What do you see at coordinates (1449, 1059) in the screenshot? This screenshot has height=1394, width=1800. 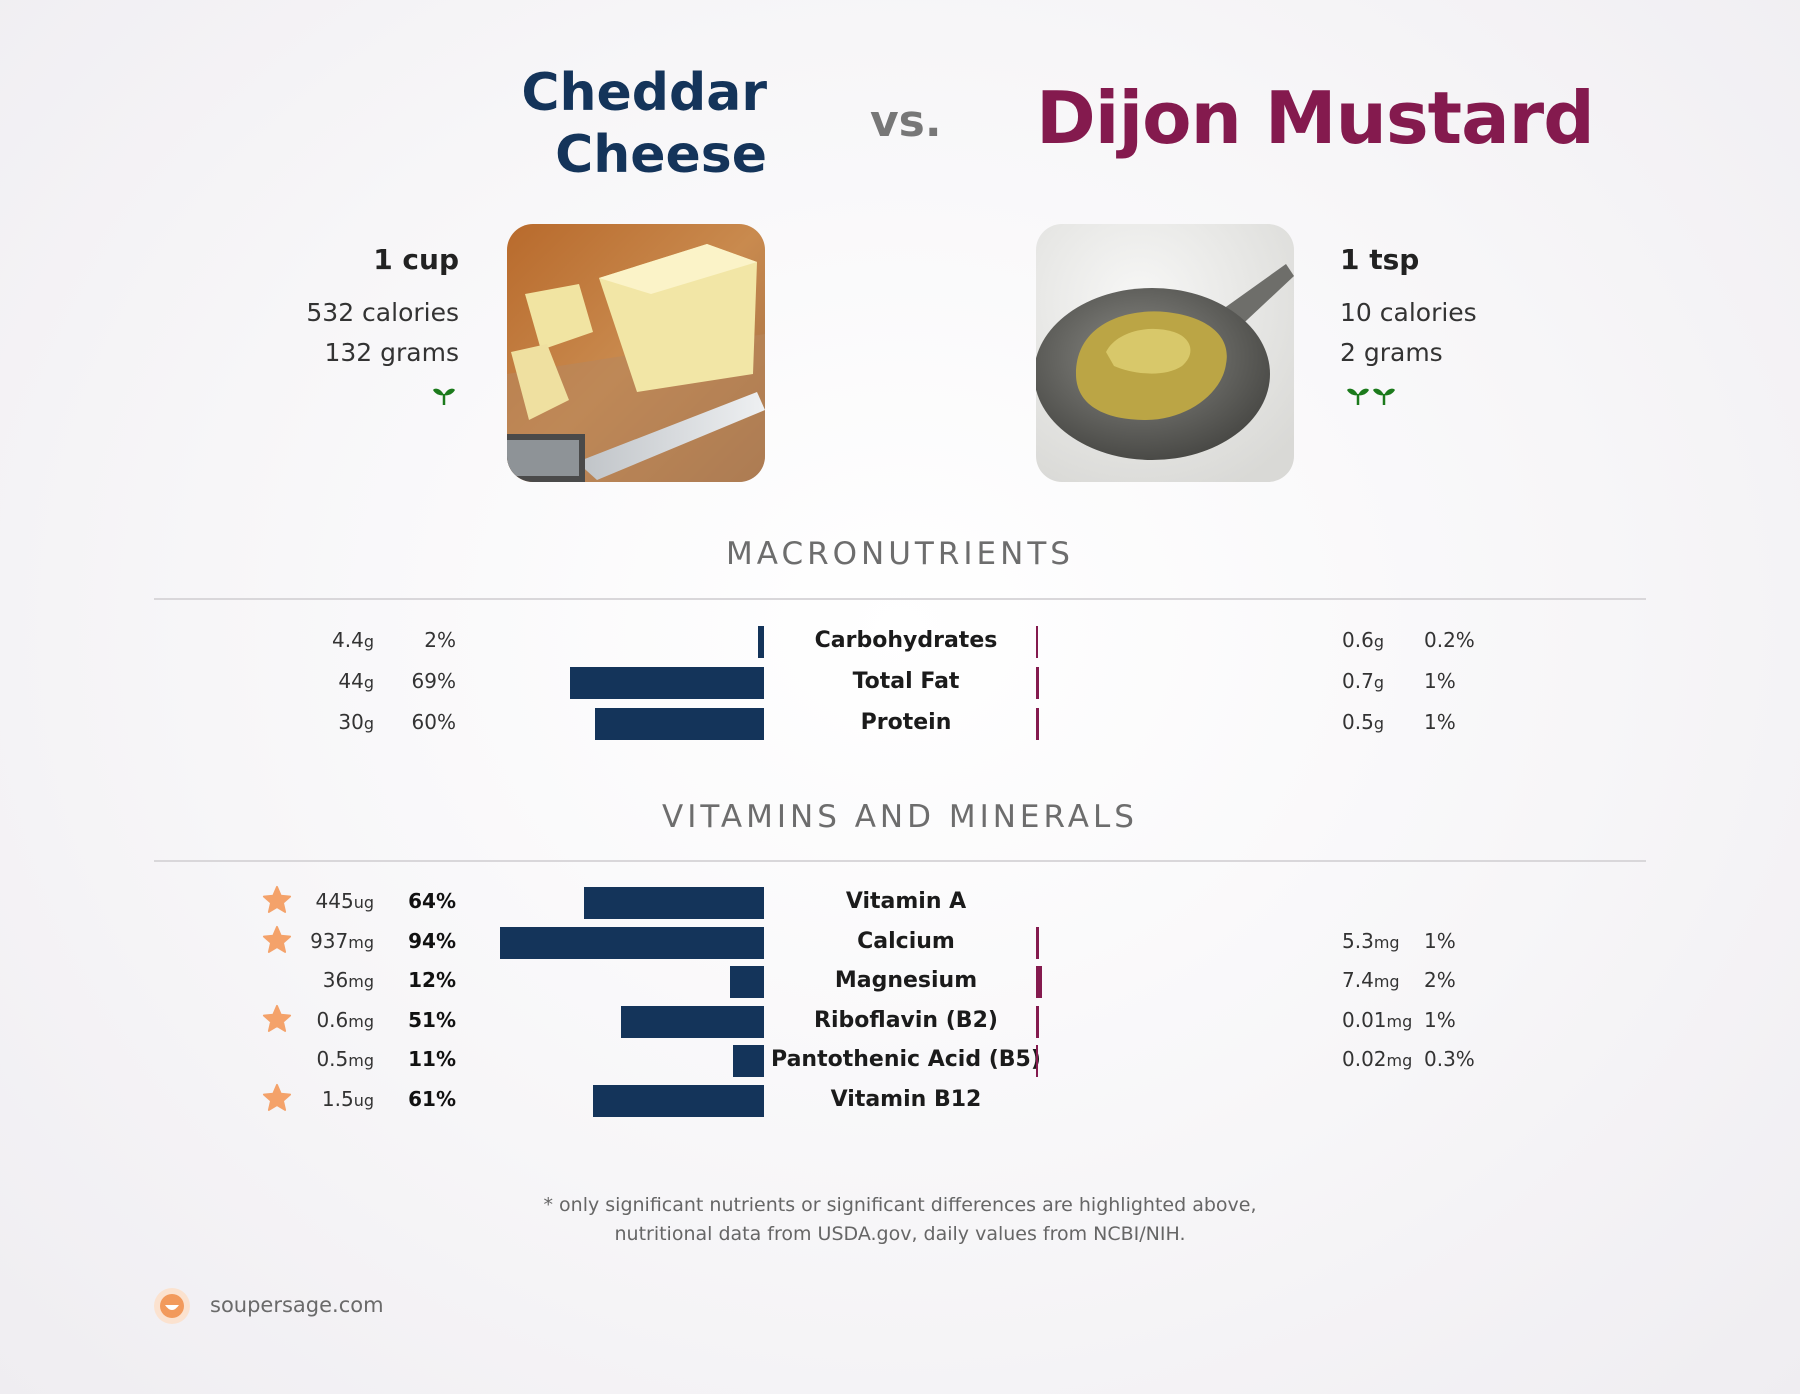 I see `right-percent: 0.3%` at bounding box center [1449, 1059].